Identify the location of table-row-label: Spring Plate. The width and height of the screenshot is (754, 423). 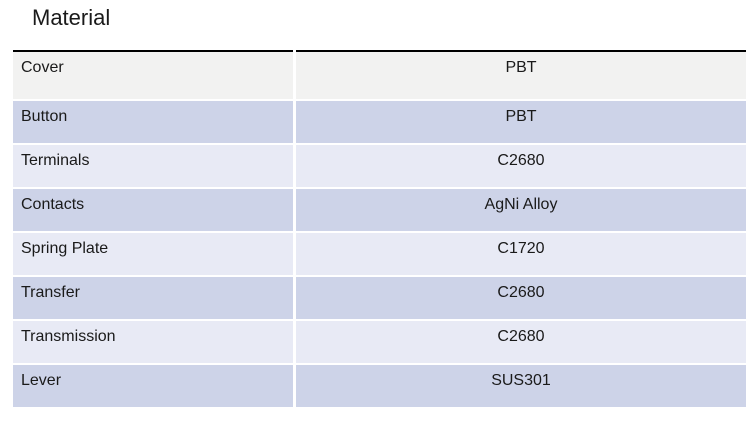
(153, 254).